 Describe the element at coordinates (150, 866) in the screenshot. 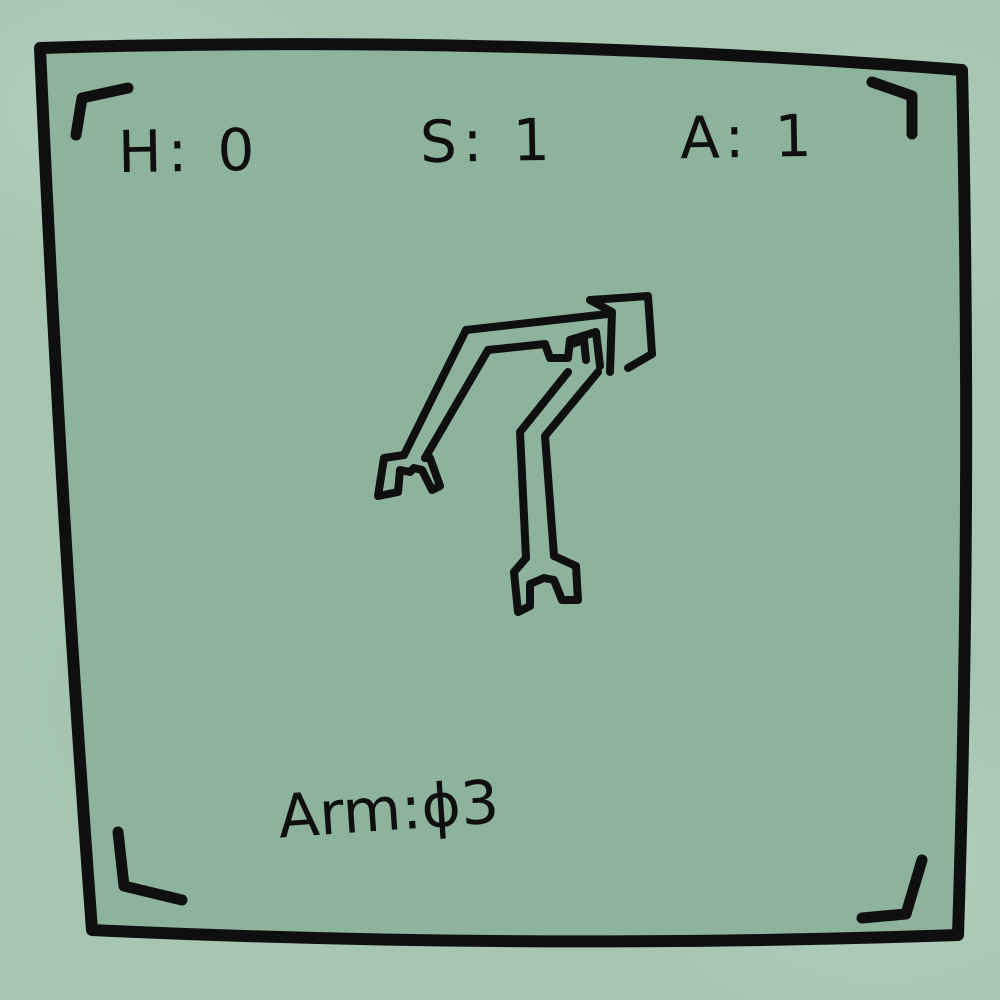

I see `corner-bracket-bottom-left` at that location.